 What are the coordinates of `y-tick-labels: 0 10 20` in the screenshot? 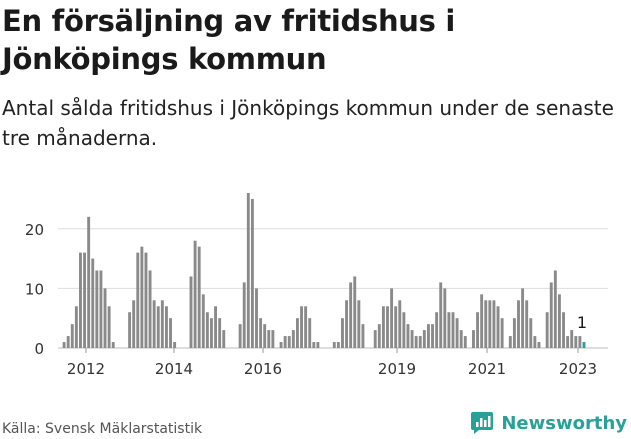 It's located at (34, 289).